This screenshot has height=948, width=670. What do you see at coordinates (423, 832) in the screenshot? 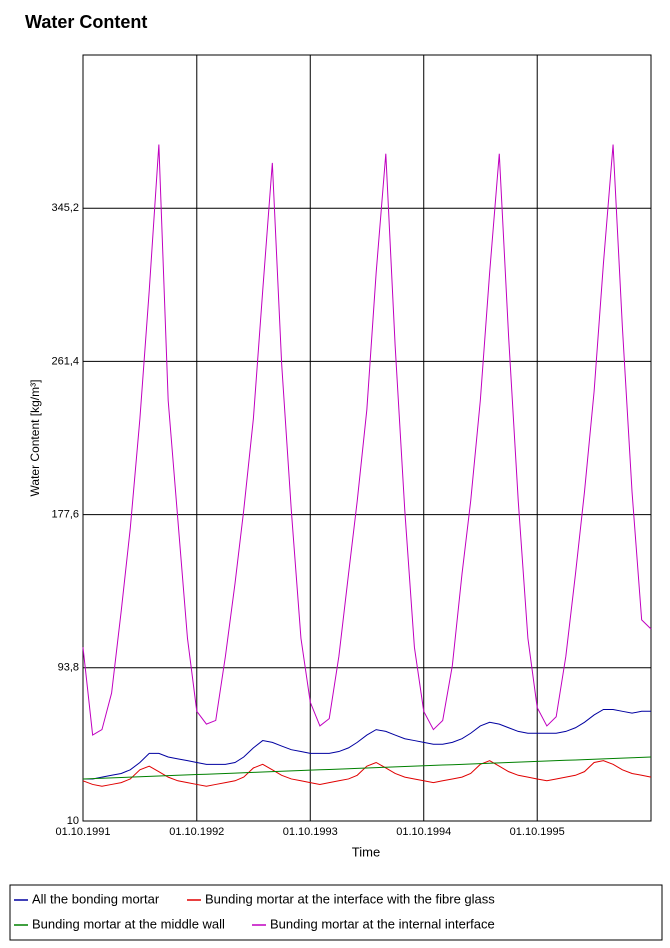
I see `x-tick-label: 01.10.1994` at bounding box center [423, 832].